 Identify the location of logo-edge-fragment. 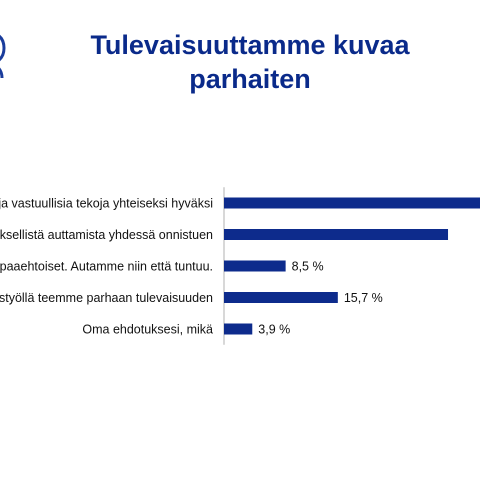
(3, 56).